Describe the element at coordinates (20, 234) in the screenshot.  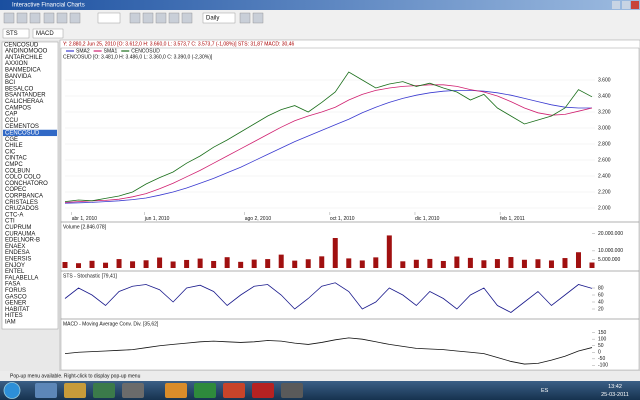
I see `symbol-item: CURAUMA` at that location.